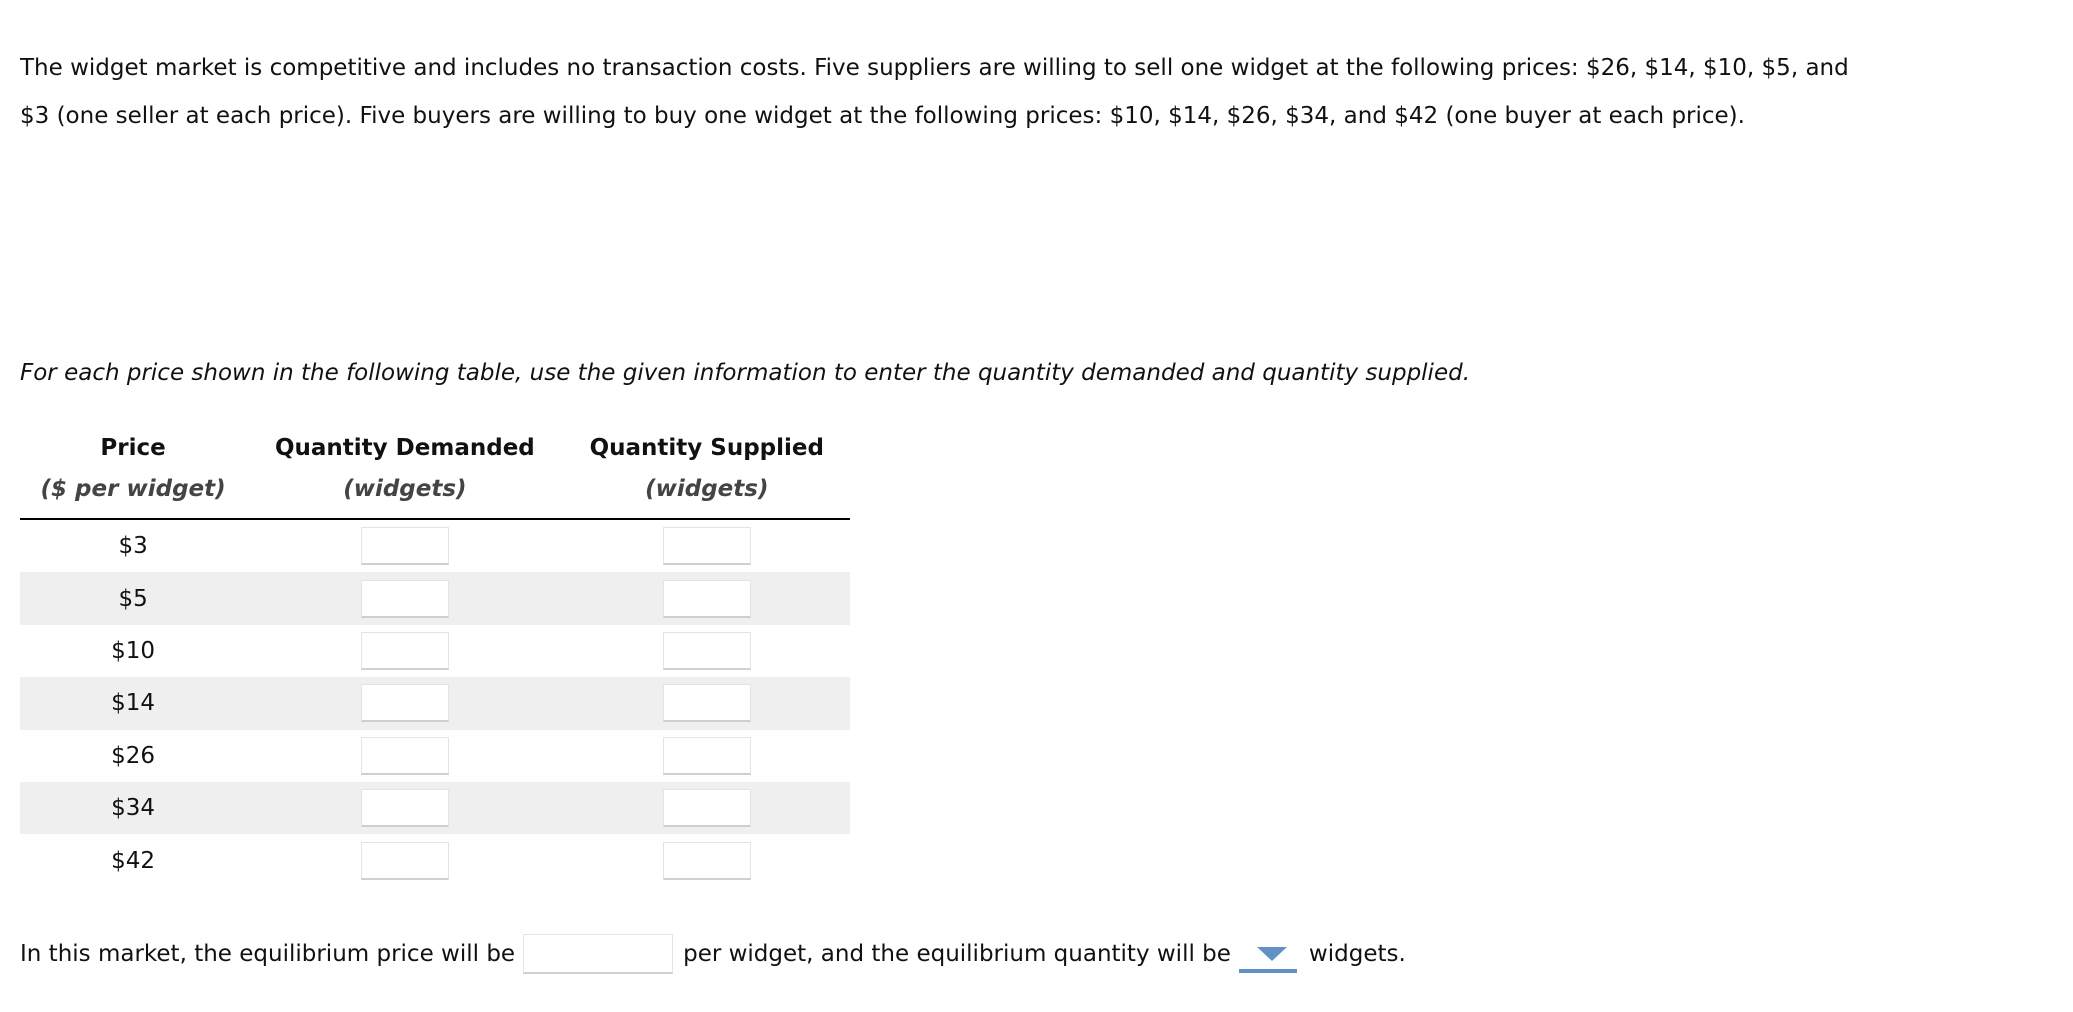 The width and height of the screenshot is (2073, 1012). Describe the element at coordinates (133, 755) in the screenshot. I see `price-cell: $26` at that location.